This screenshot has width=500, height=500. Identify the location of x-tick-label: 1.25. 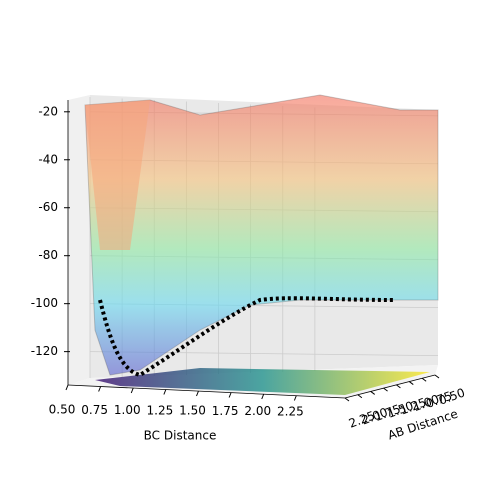
(160, 410).